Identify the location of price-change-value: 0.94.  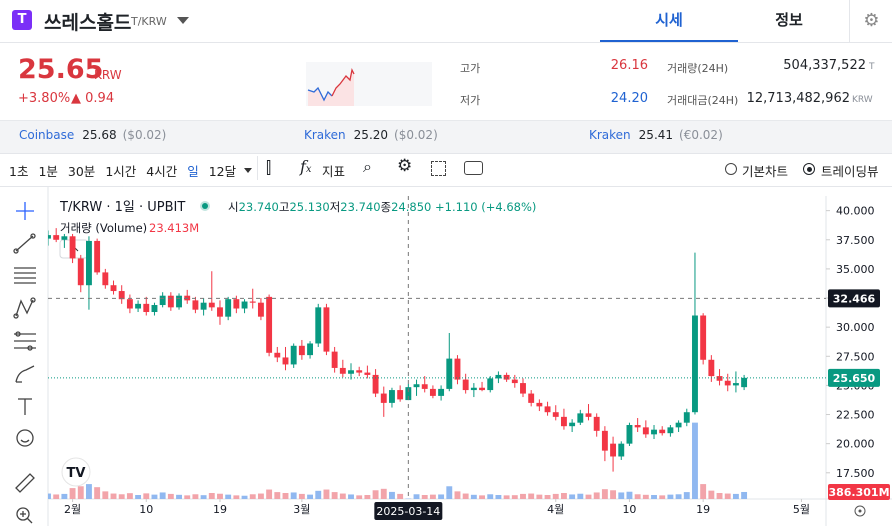
(100, 98).